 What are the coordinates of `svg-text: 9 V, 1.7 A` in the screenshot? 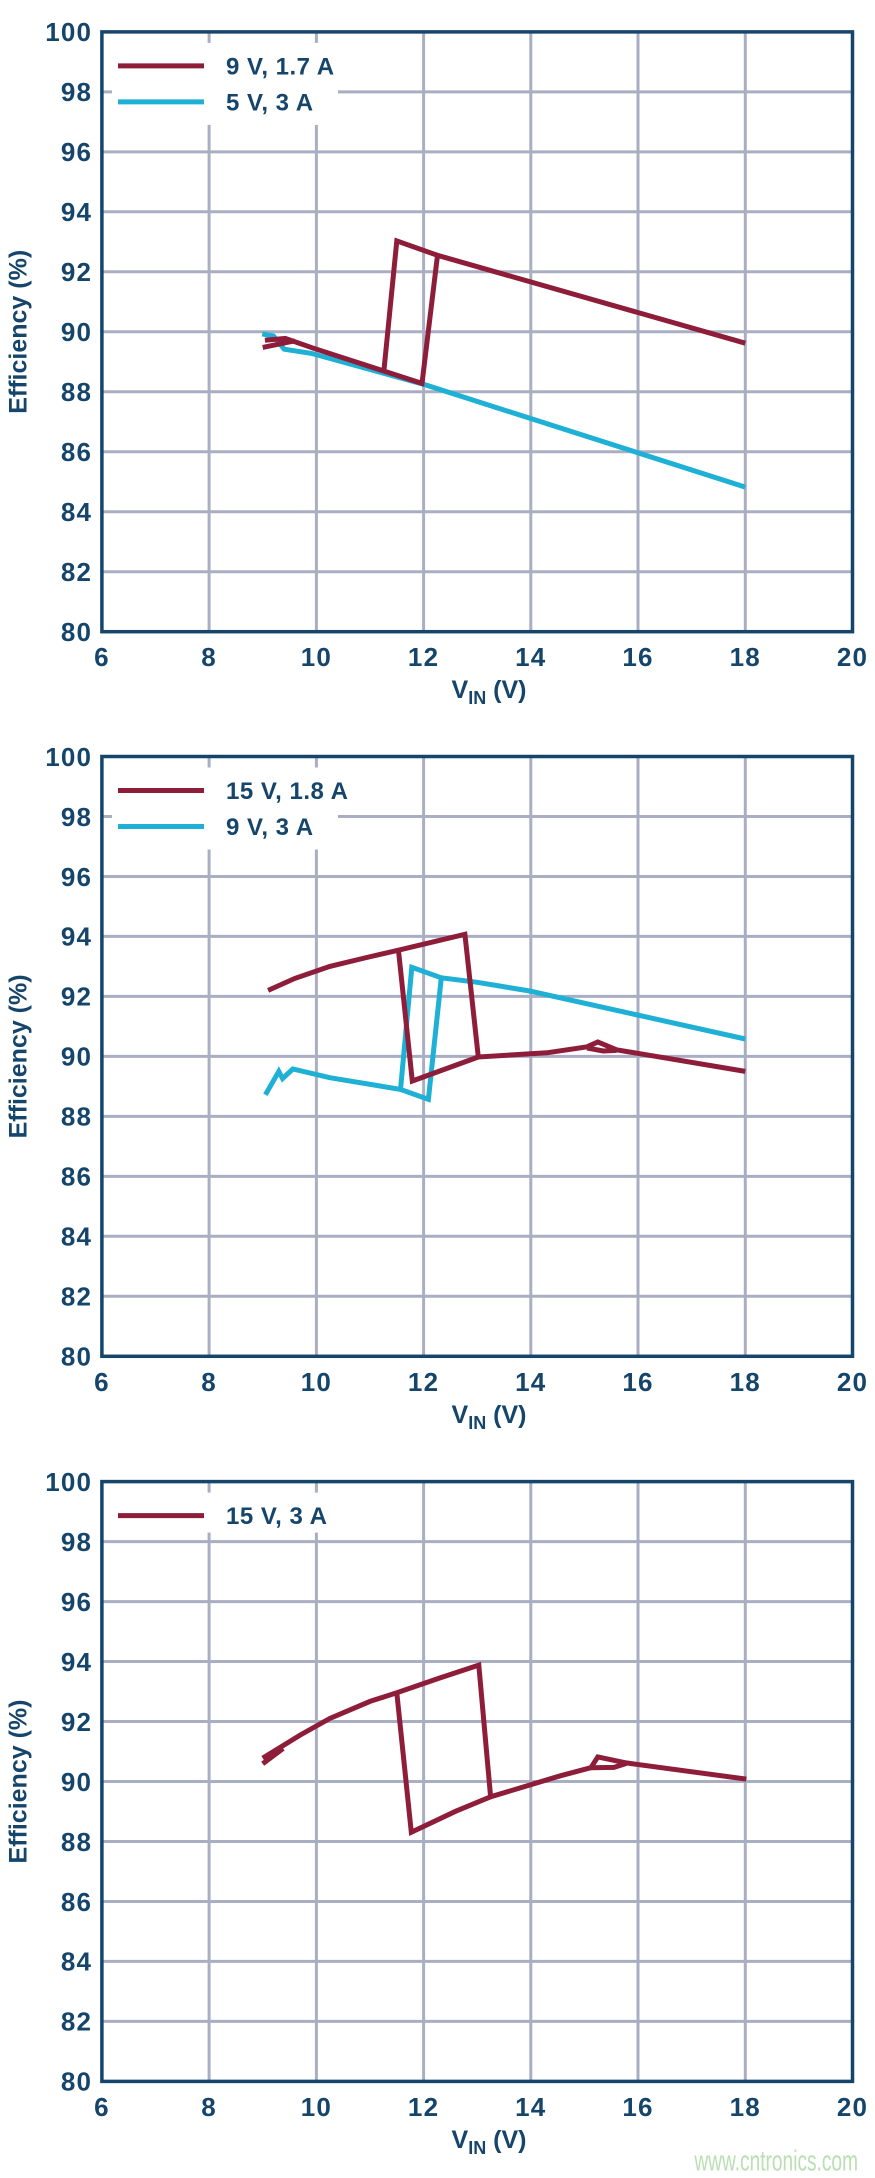 It's located at (280, 67).